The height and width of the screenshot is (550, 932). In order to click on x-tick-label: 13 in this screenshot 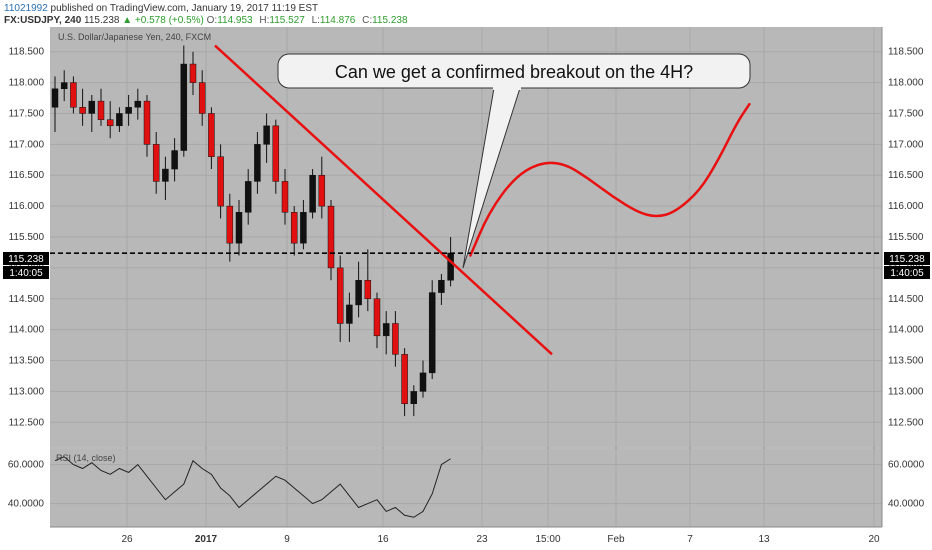, I will do `click(764, 539)`.